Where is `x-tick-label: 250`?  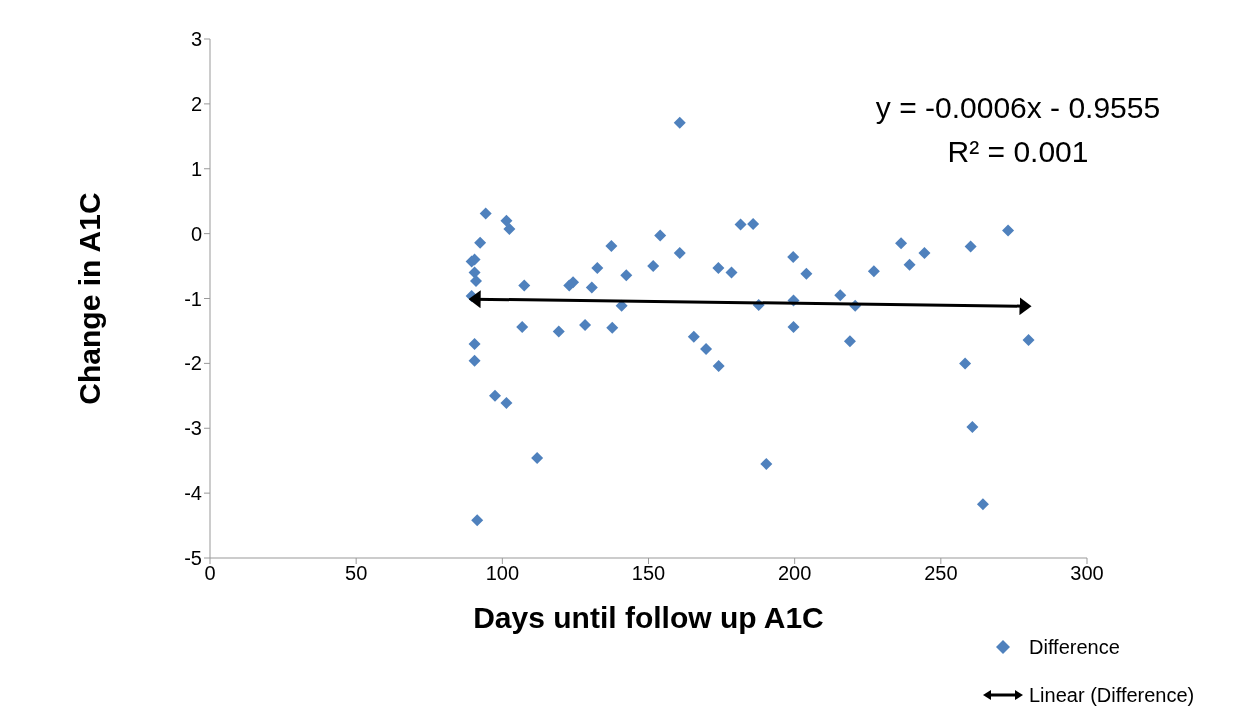 x-tick-label: 250 is located at coordinates (941, 573).